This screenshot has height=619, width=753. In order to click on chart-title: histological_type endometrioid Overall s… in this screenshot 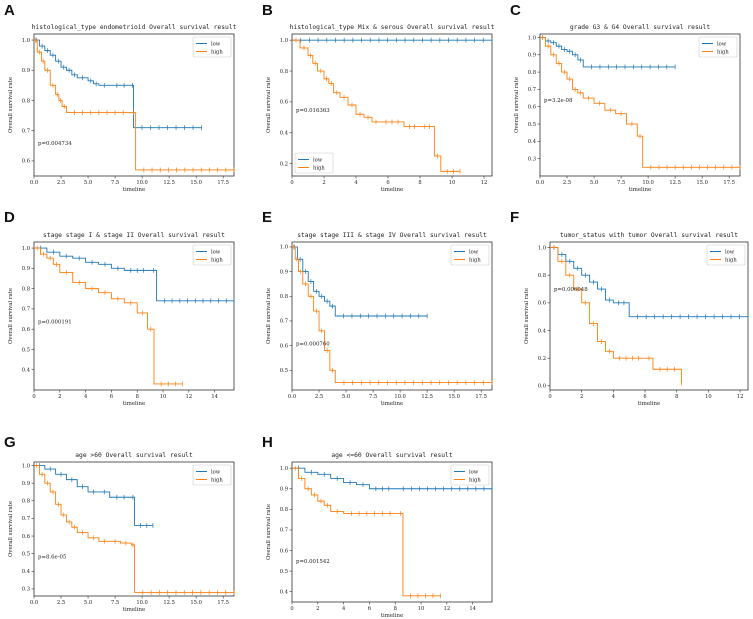, I will do `click(134, 27)`.